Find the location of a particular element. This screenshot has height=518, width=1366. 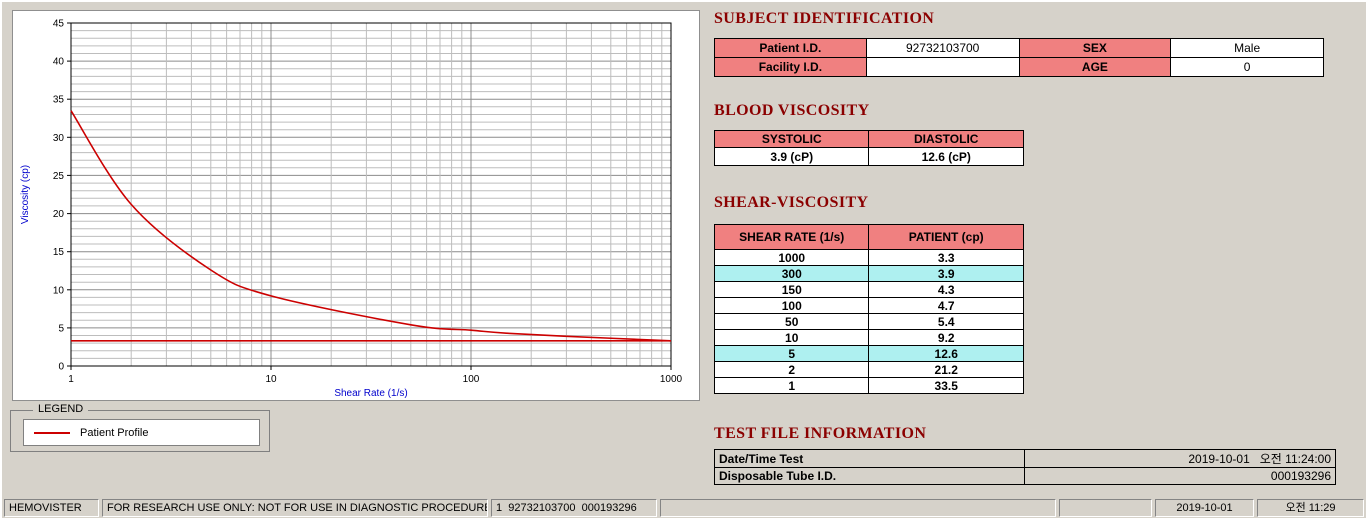

statusbar-record-info: 1 92732103700 000193296 is located at coordinates (574, 507).